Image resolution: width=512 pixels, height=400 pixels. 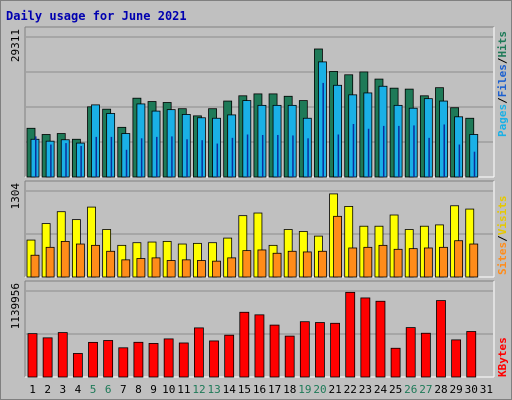 What do you see at coordinates (15, 45) in the screenshot?
I see `y-max-label-hits: 29311` at bounding box center [15, 45].